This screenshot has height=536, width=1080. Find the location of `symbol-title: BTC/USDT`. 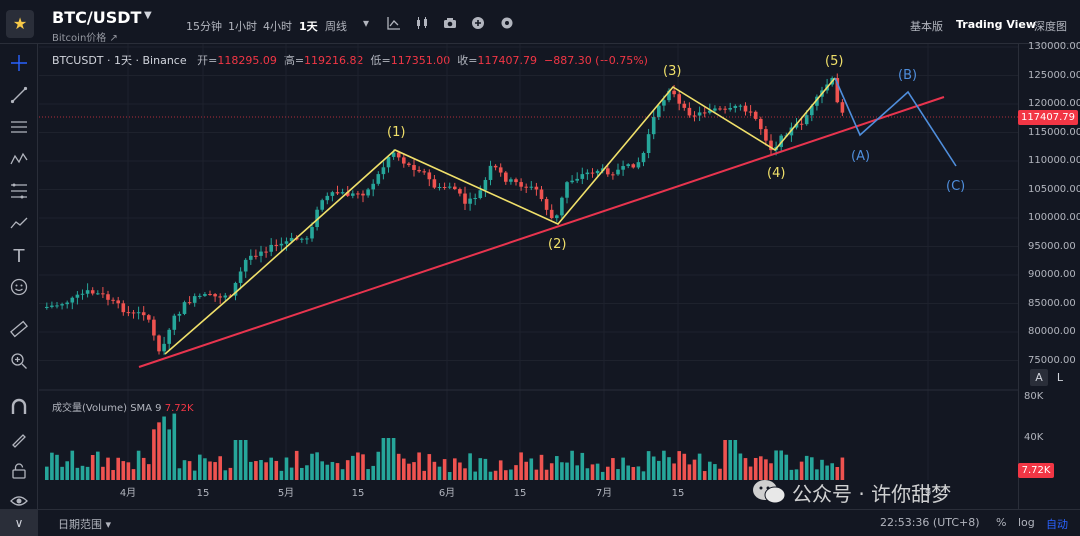

symbol-title: BTC/USDT is located at coordinates (97, 17).